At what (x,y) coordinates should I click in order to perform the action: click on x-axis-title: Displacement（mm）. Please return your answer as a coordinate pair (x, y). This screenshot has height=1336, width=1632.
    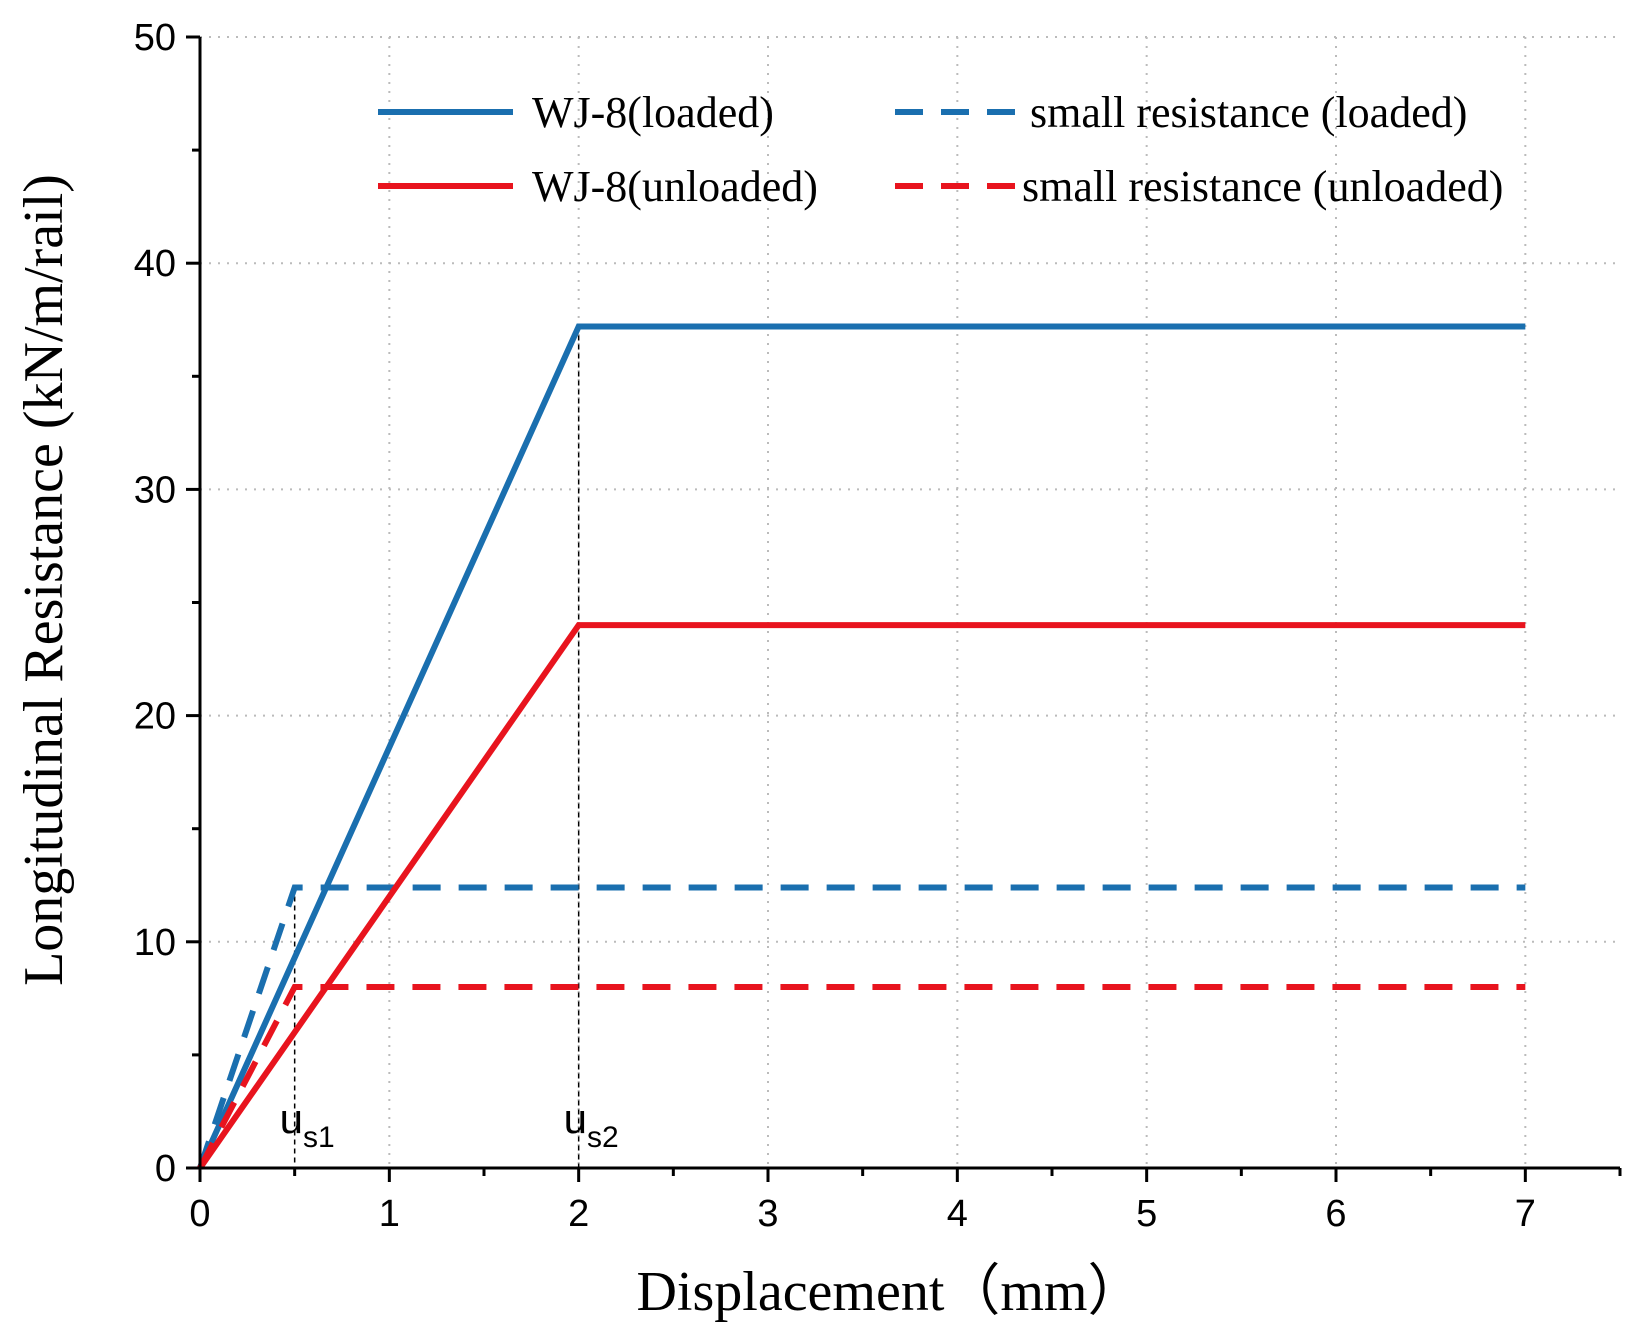
    Looking at the image, I should click on (889, 1292).